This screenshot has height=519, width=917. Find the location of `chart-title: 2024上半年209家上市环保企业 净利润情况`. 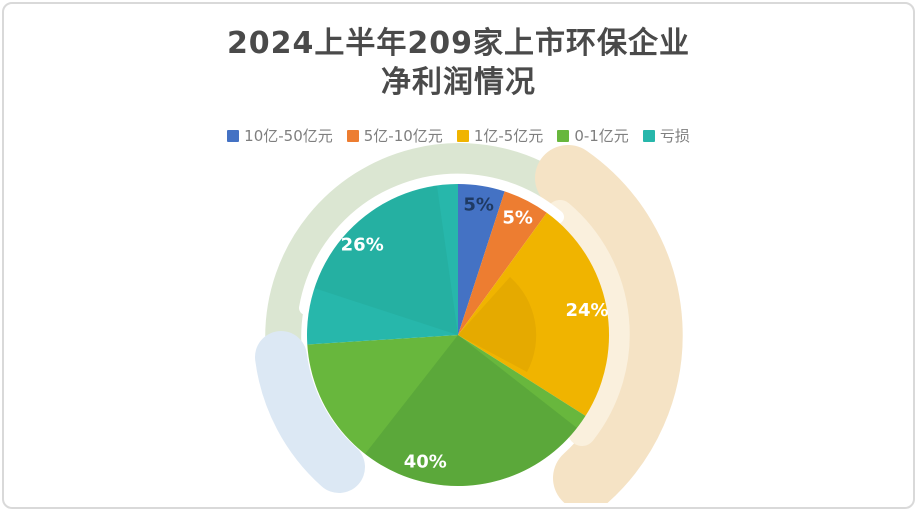

chart-title: 2024上半年209家上市环保企业 净利润情况 is located at coordinates (458, 63).